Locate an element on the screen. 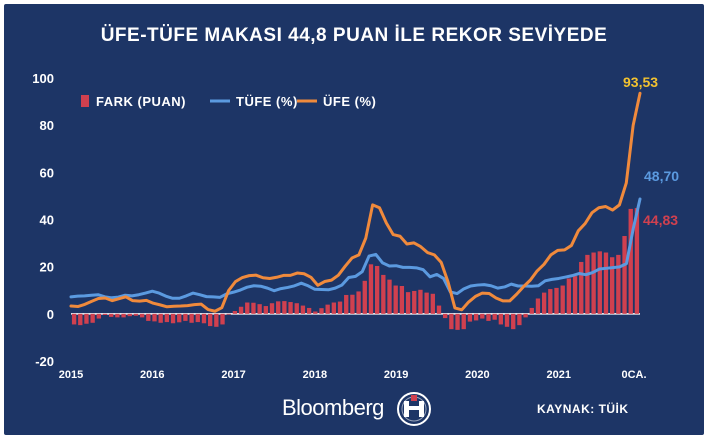 The width and height of the screenshot is (708, 439). x-tick-label: 2015 is located at coordinates (71, 375).